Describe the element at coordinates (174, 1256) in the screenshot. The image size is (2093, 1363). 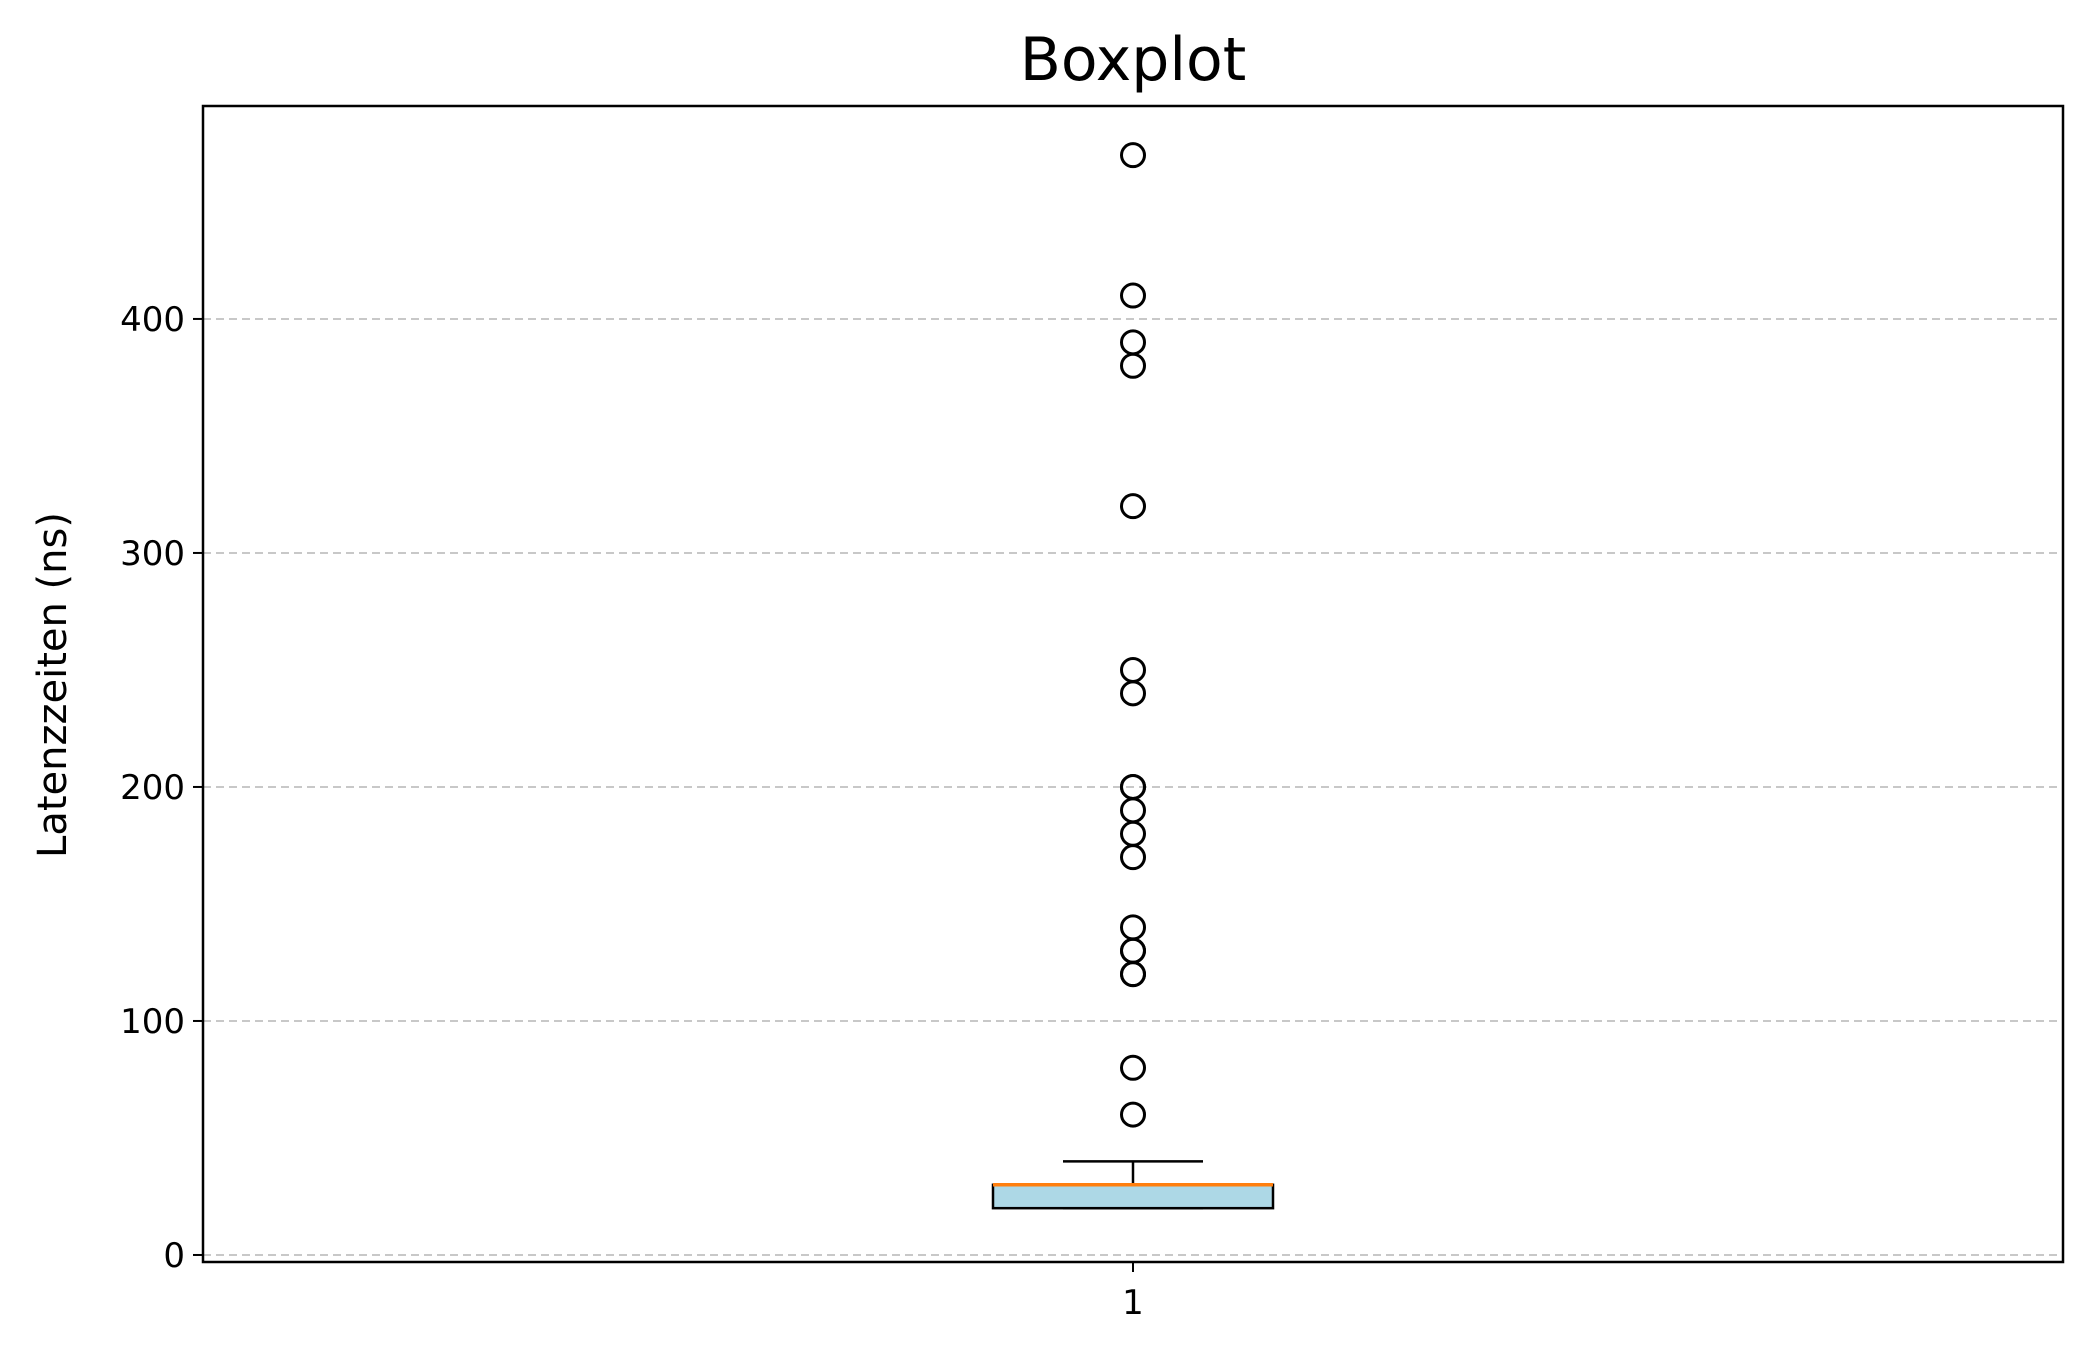
I see `y-tick-label: 0` at that location.